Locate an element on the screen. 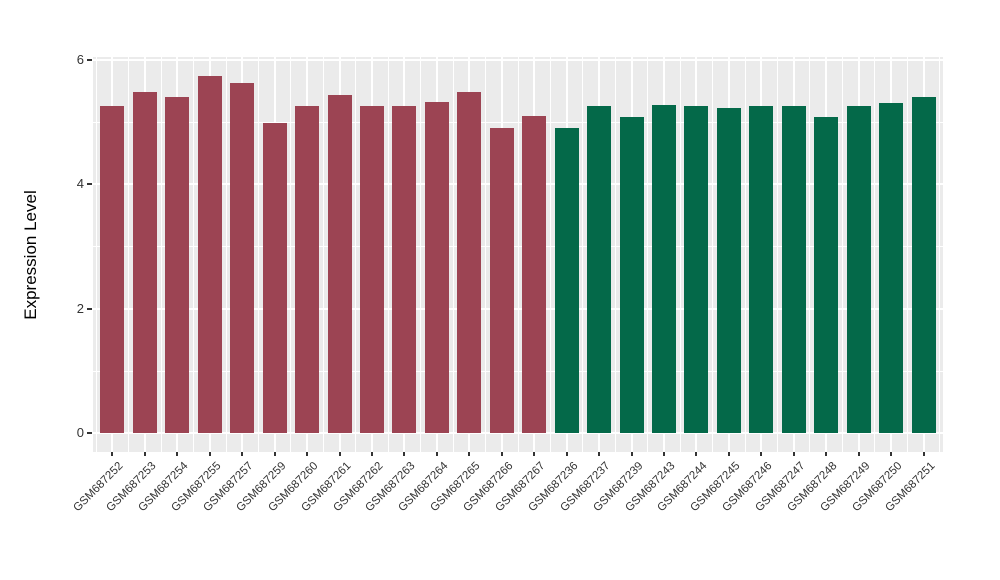 The width and height of the screenshot is (1000, 580). bar-GSM687255 is located at coordinates (209, 254).